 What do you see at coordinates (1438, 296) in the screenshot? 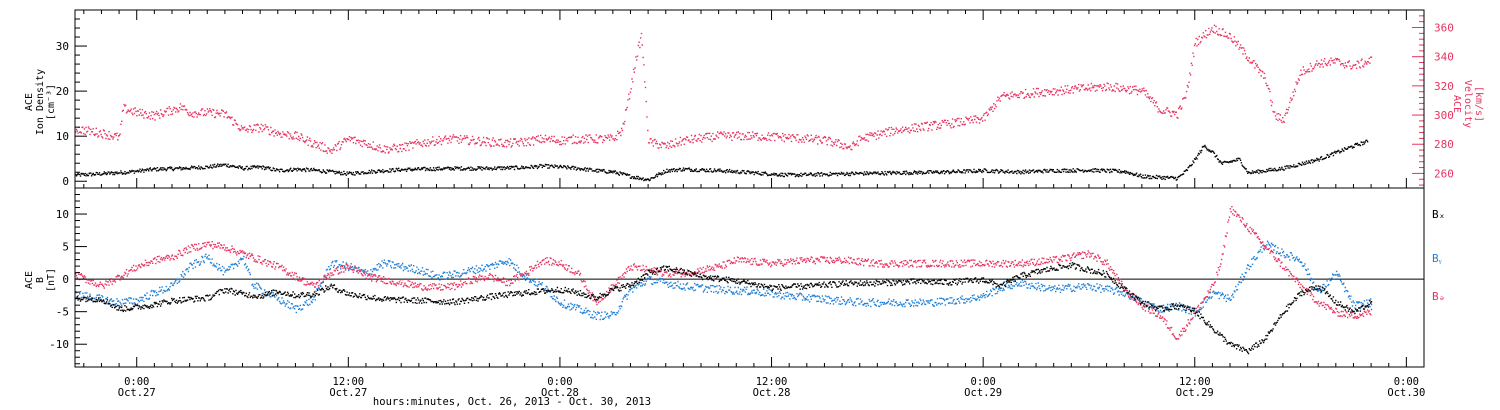
I see `legend-bz: Bₔ` at bounding box center [1438, 296].